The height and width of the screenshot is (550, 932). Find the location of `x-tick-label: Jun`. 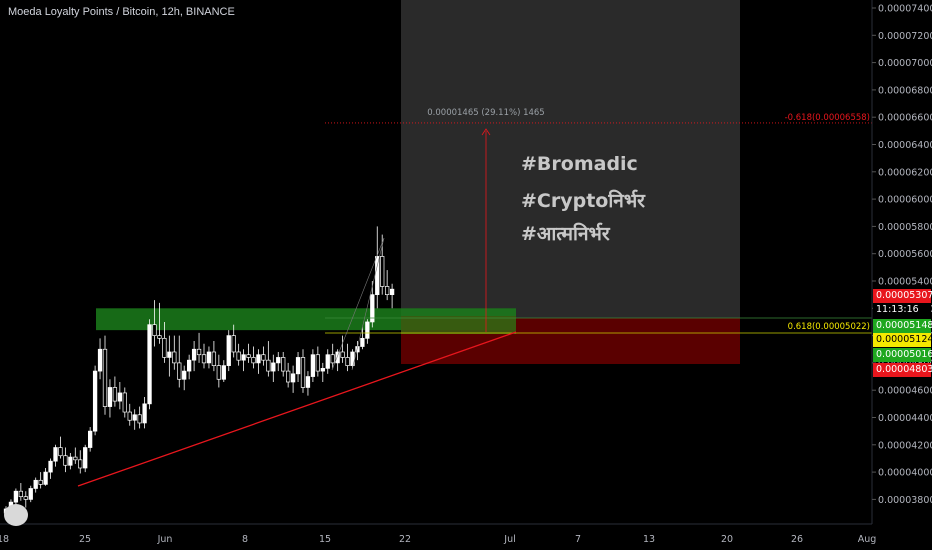

x-tick-label: Jun is located at coordinates (165, 539).